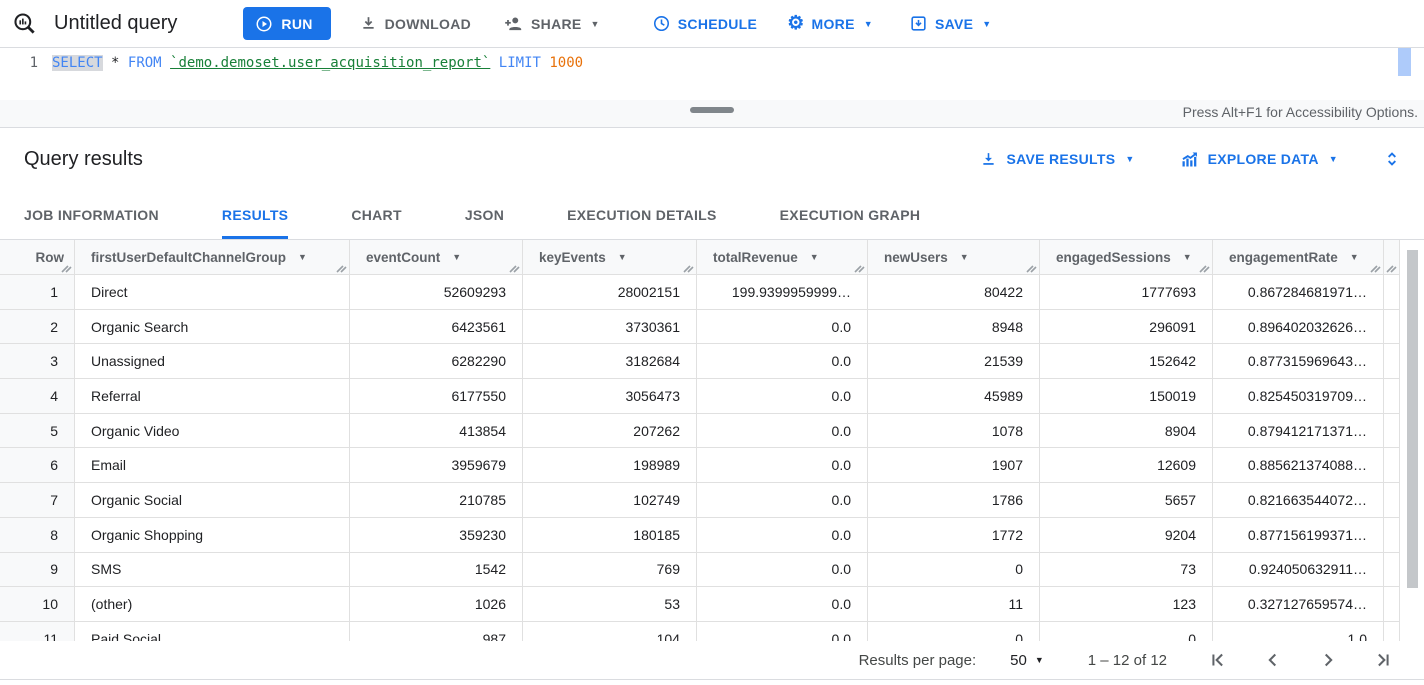 The height and width of the screenshot is (685, 1424). I want to click on column-label: keyEvents, so click(572, 257).